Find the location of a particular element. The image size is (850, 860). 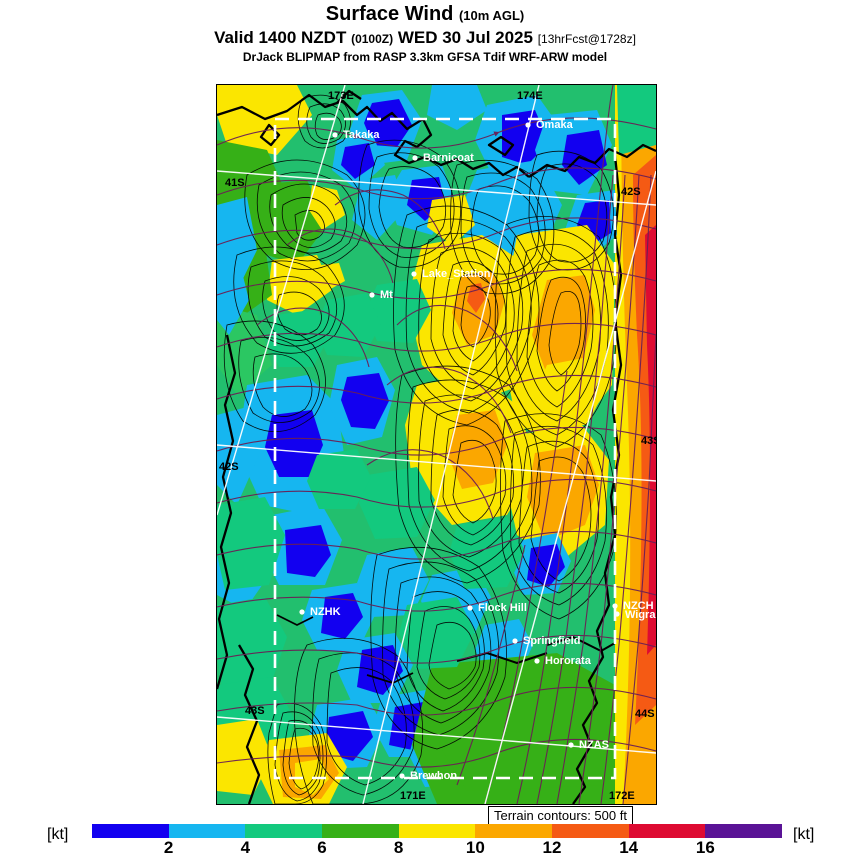

station-marker: Springfield is located at coordinates (546, 641).